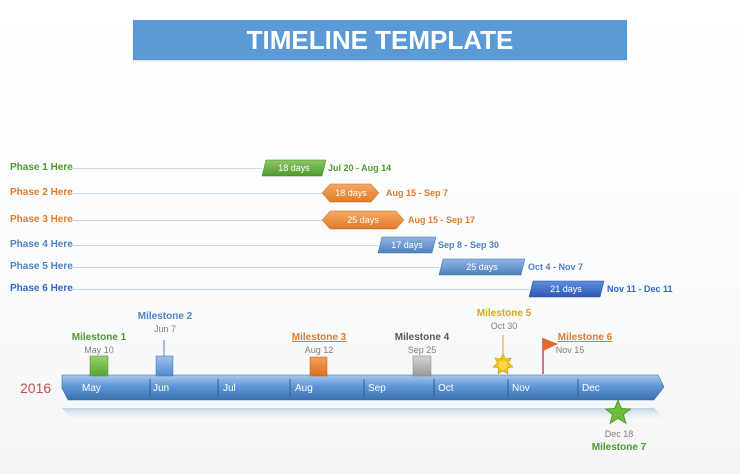 This screenshot has height=474, width=740. What do you see at coordinates (41, 288) in the screenshot?
I see `phase-6-label: Phase 6 Here` at bounding box center [41, 288].